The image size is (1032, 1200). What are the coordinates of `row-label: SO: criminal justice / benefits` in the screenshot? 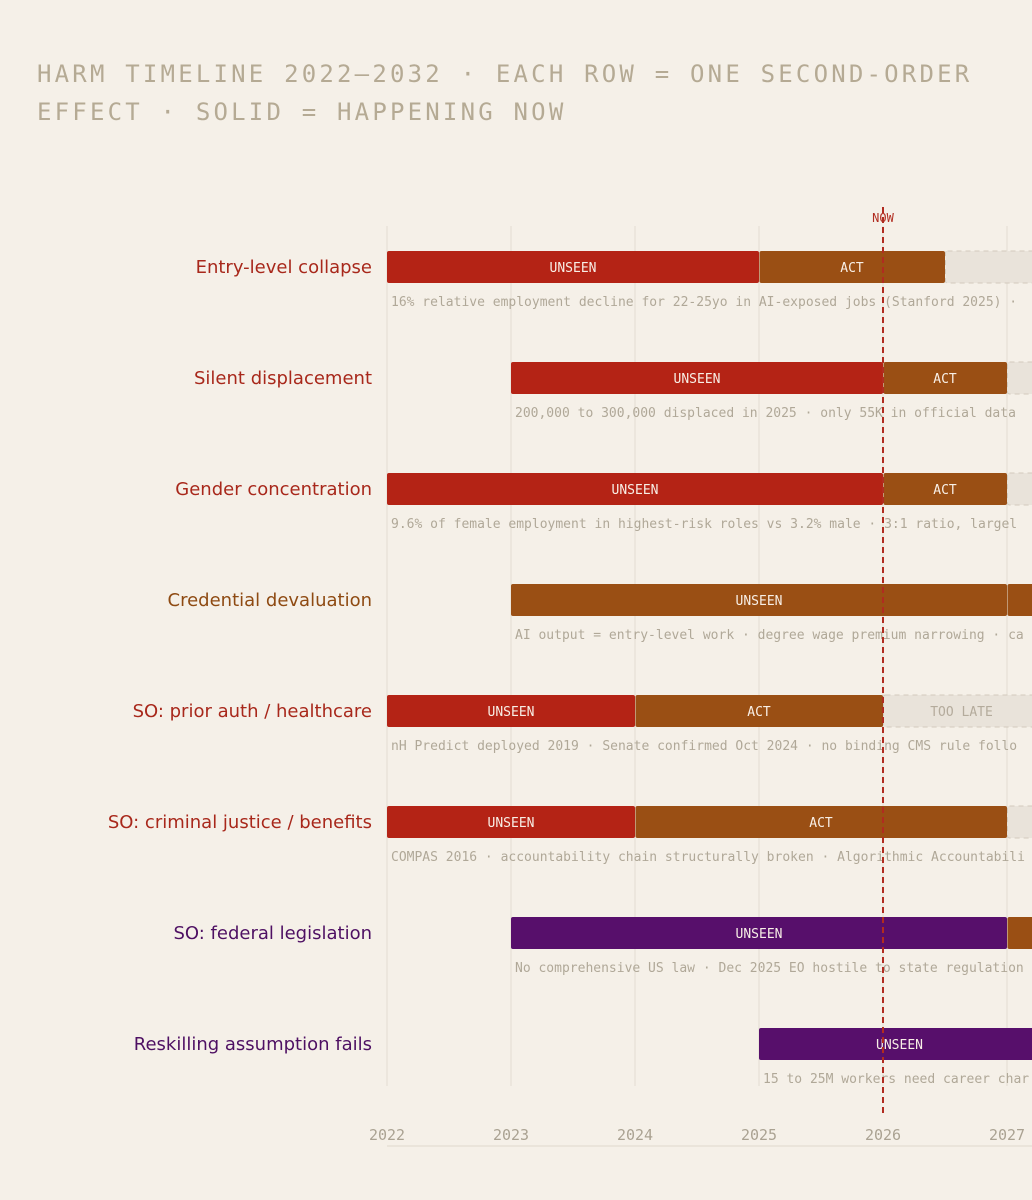 It's located at (240, 822).